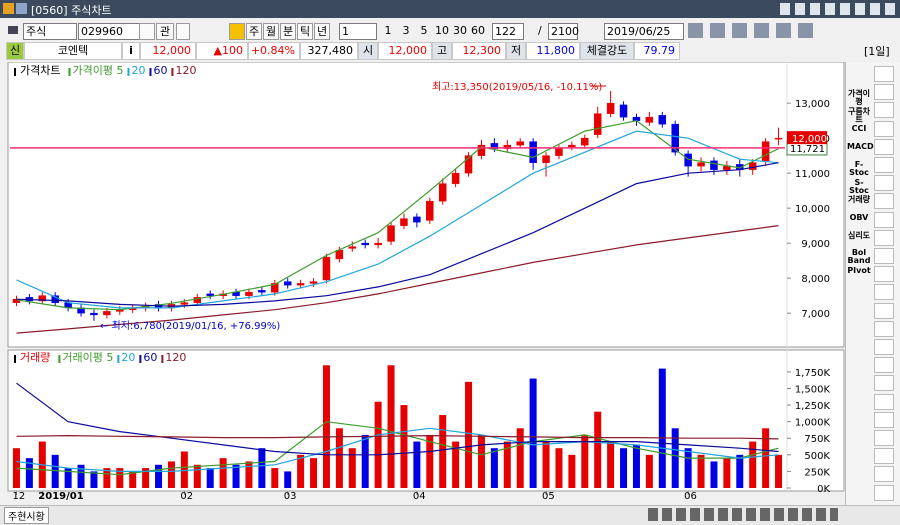 Image resolution: width=900 pixels, height=525 pixels. What do you see at coordinates (165, 31) in the screenshot?
I see `link-button: 관` at bounding box center [165, 31].